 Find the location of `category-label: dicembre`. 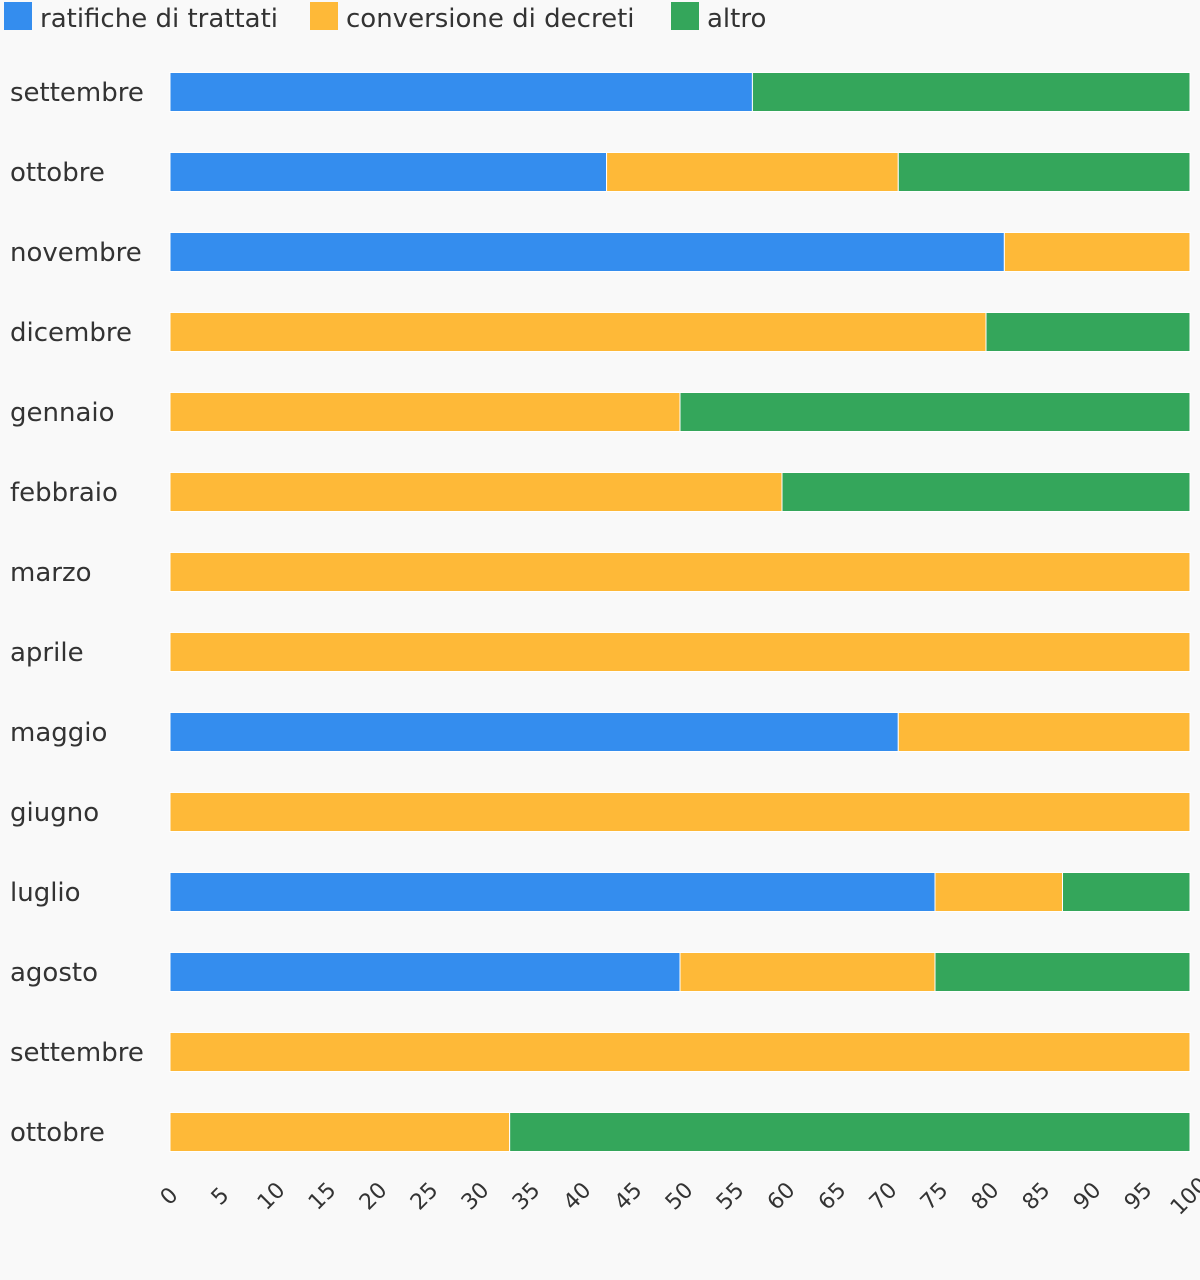

category-label: dicembre is located at coordinates (71, 333).